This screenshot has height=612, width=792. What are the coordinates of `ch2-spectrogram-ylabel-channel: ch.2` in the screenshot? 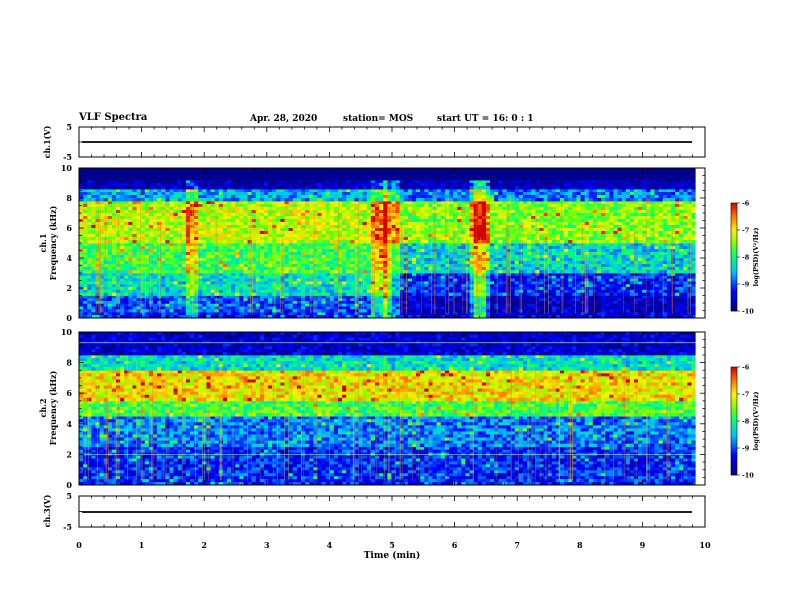 It's located at (43, 407).